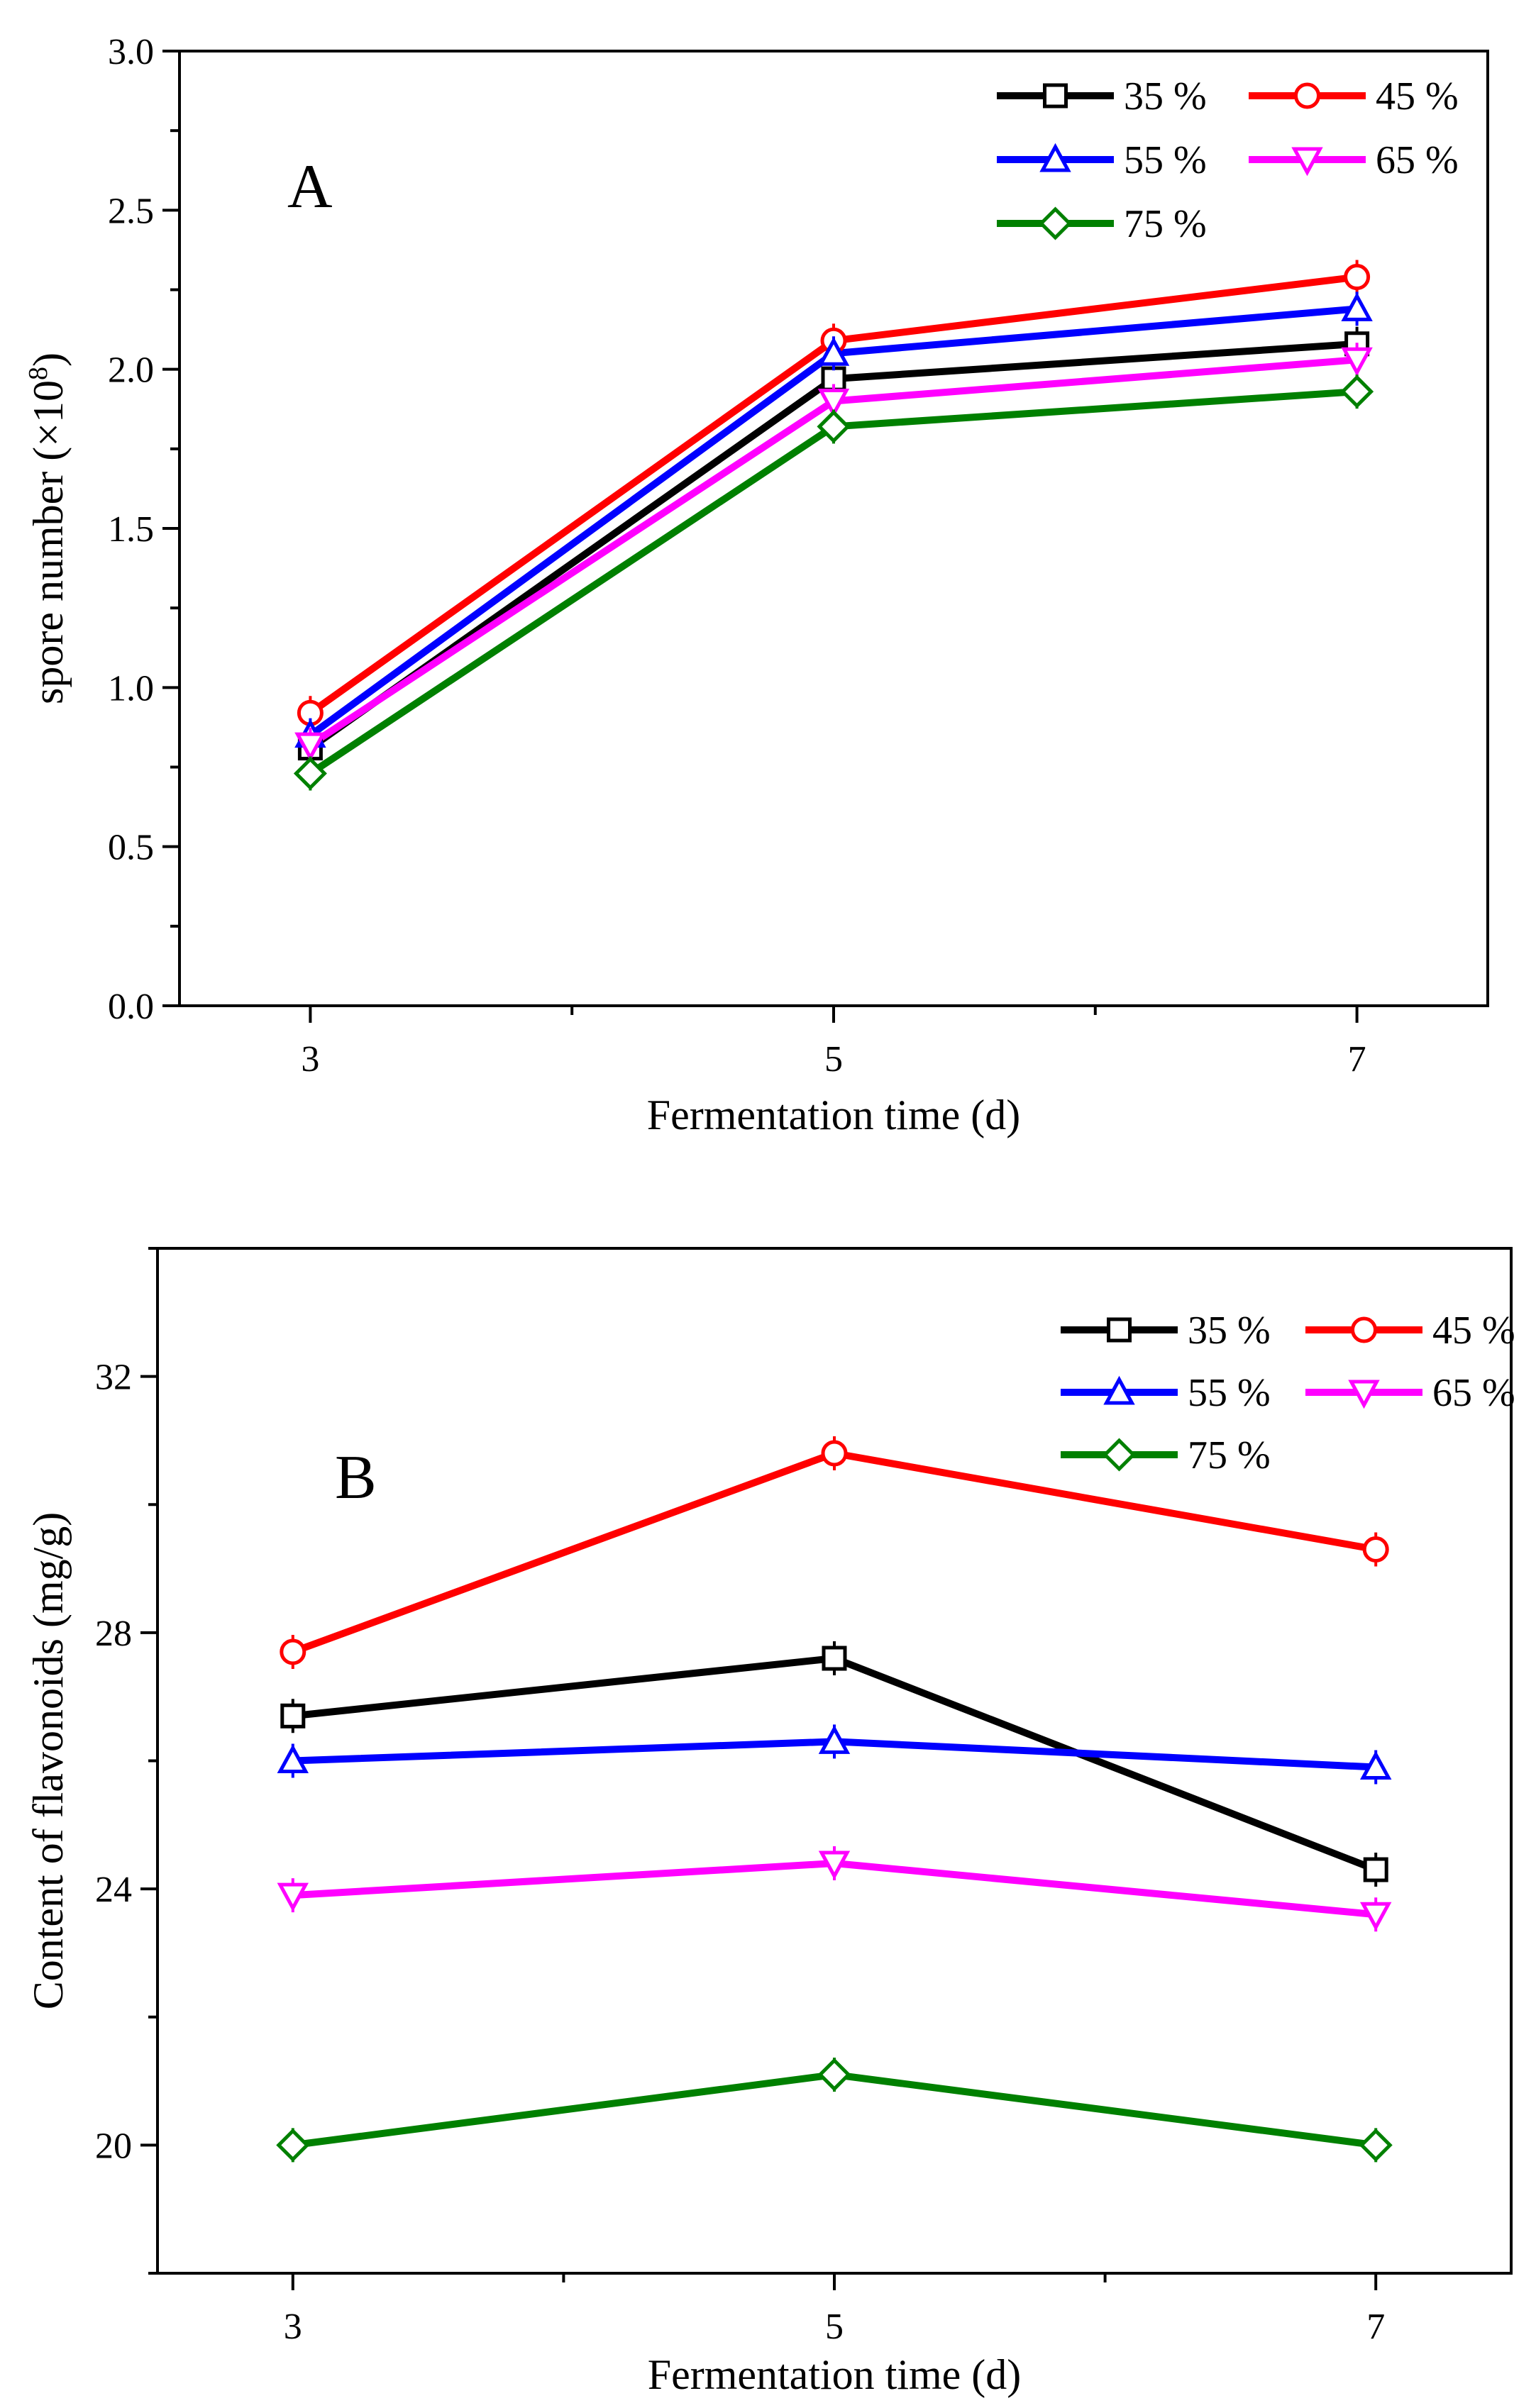 Image resolution: width=1536 pixels, height=2408 pixels. What do you see at coordinates (131, 530) in the screenshot?
I see `y-tick-label: 1.5` at bounding box center [131, 530].